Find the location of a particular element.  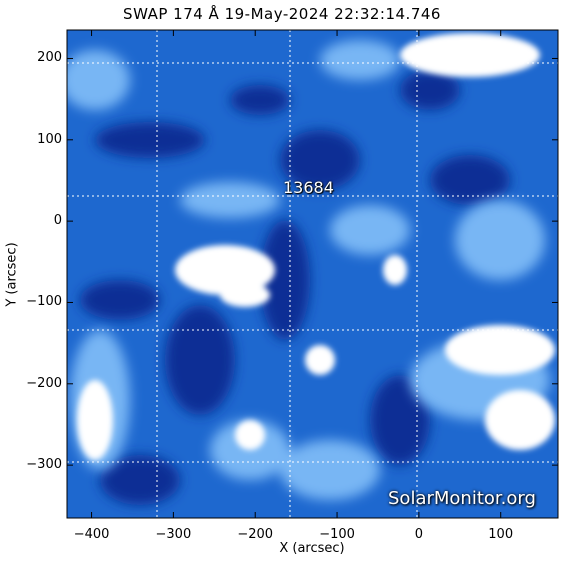

x-tick-label: −400 is located at coordinates (91, 534).